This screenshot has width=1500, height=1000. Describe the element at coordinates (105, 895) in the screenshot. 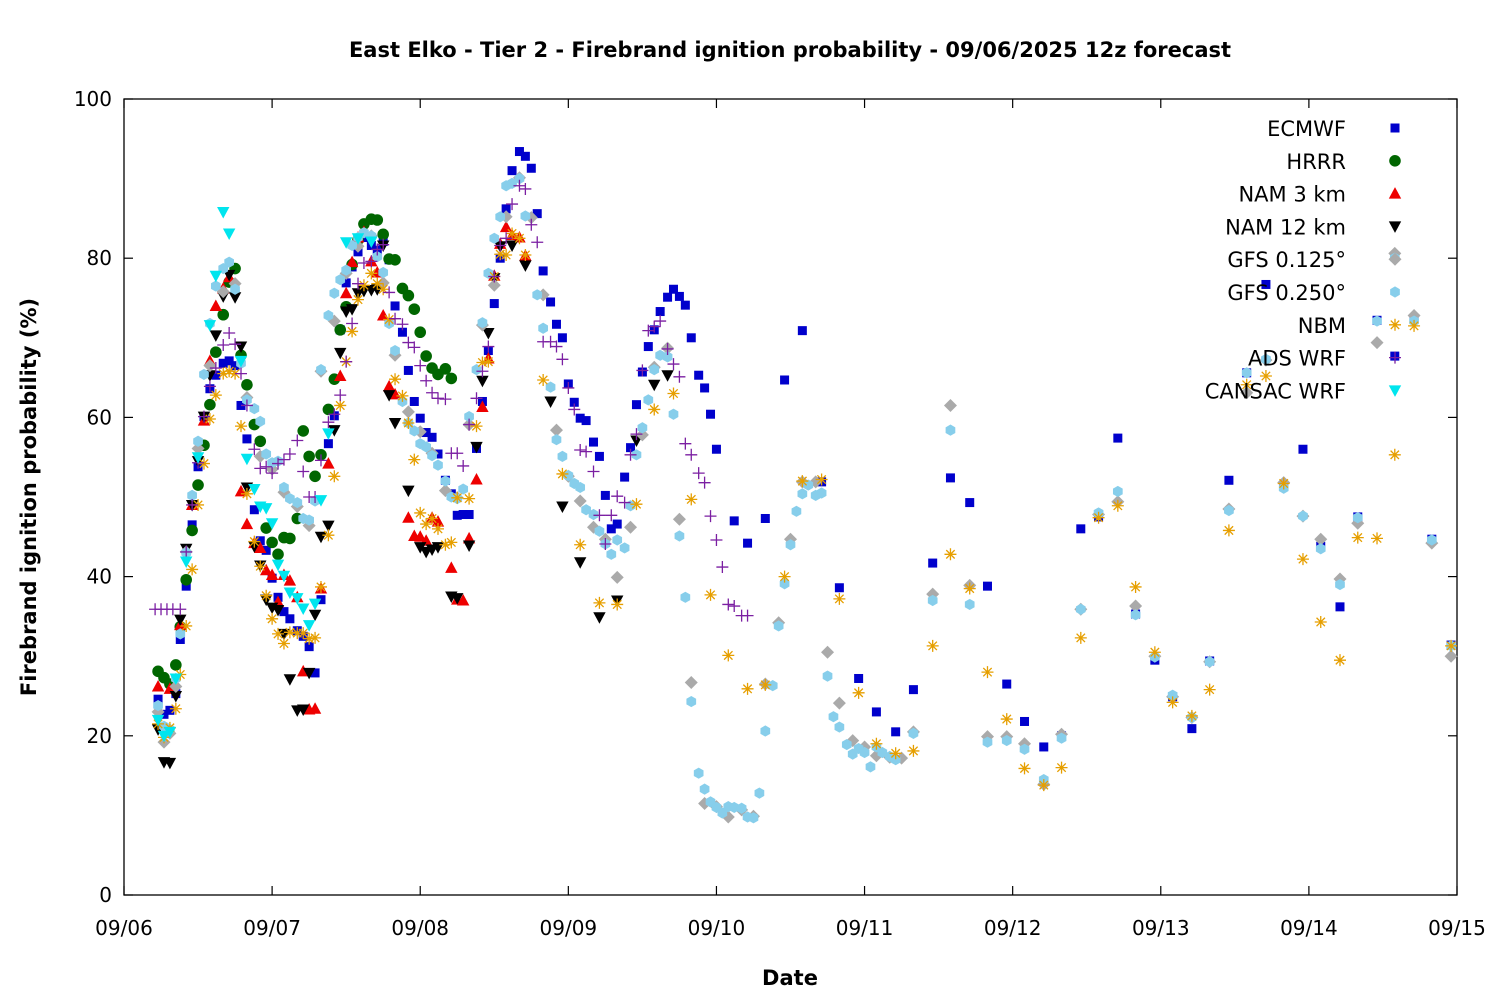

I see `y-tick-label: 0` at that location.